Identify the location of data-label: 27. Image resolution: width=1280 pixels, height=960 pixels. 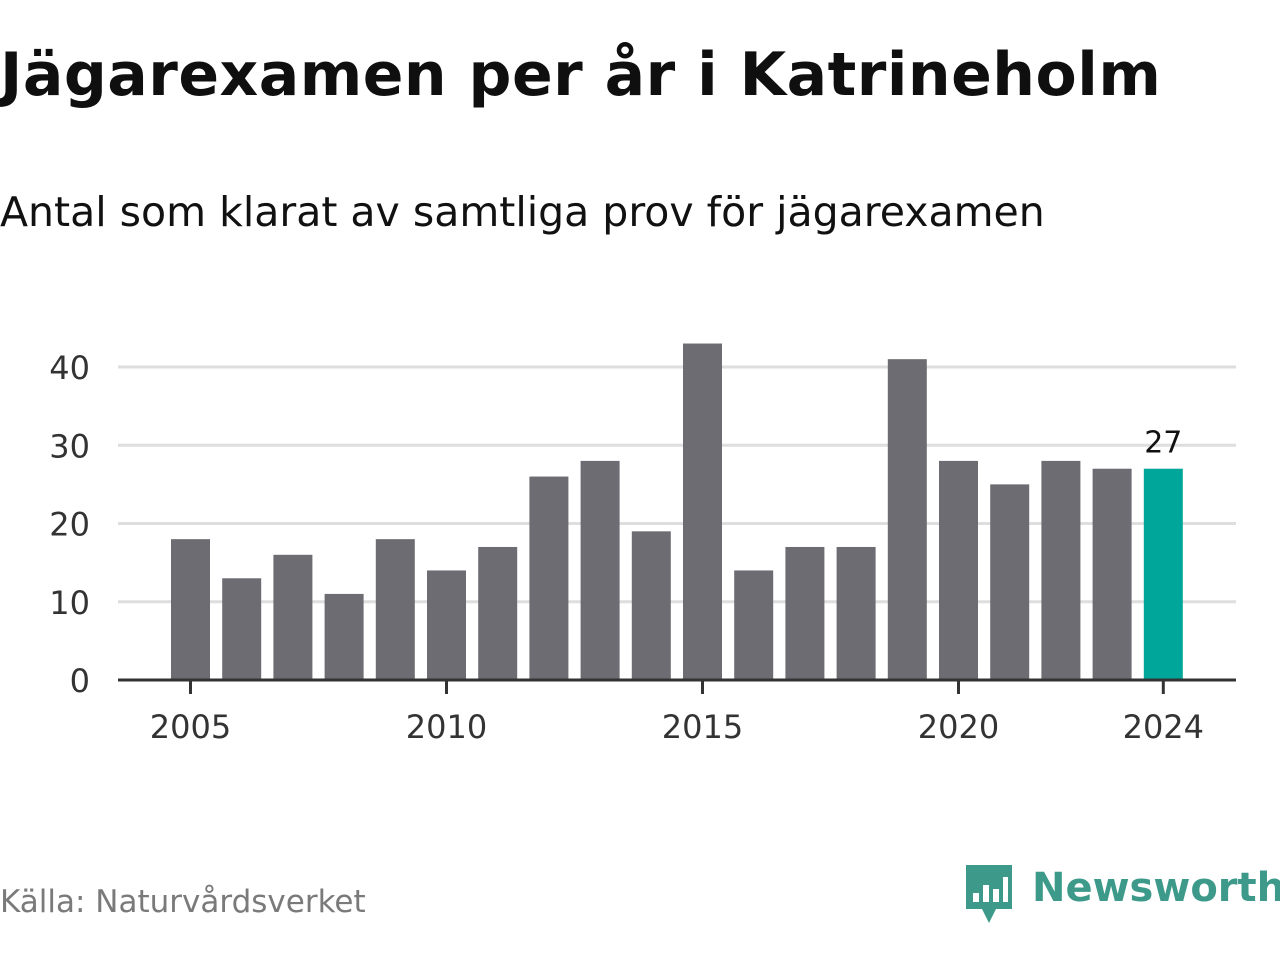
(1163, 443).